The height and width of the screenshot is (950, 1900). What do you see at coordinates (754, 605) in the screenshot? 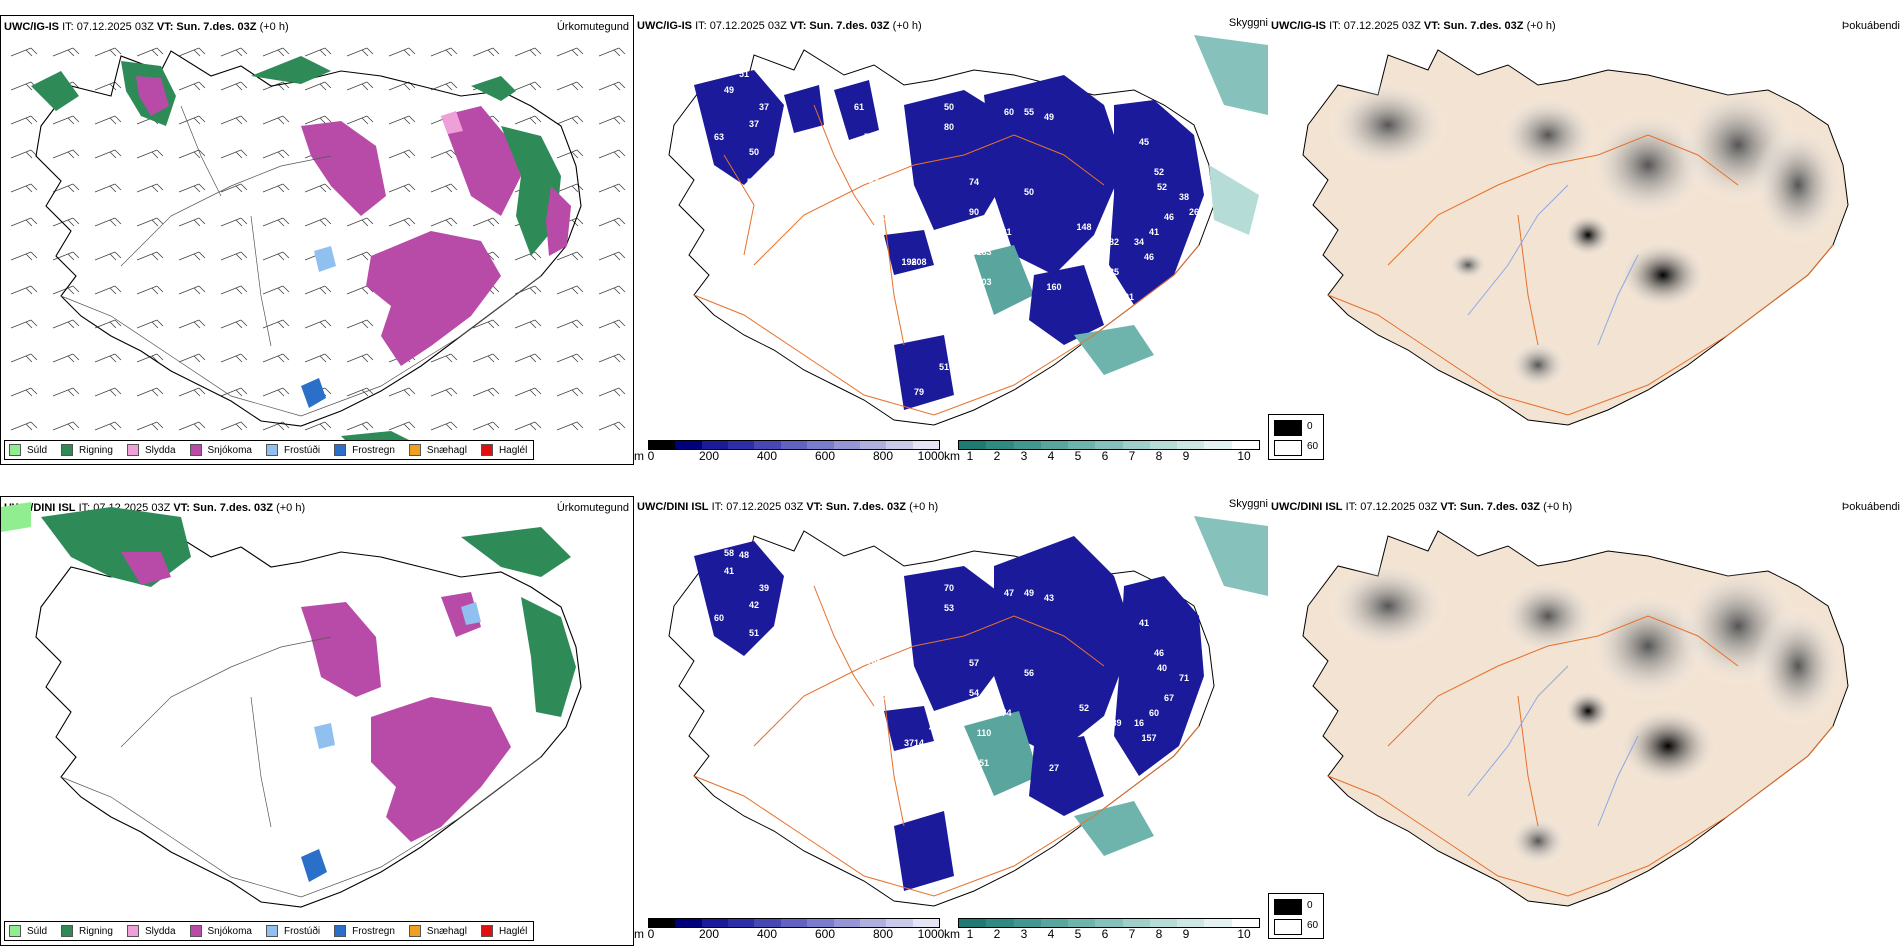
I see `cloud-base-label: 42` at bounding box center [754, 605].